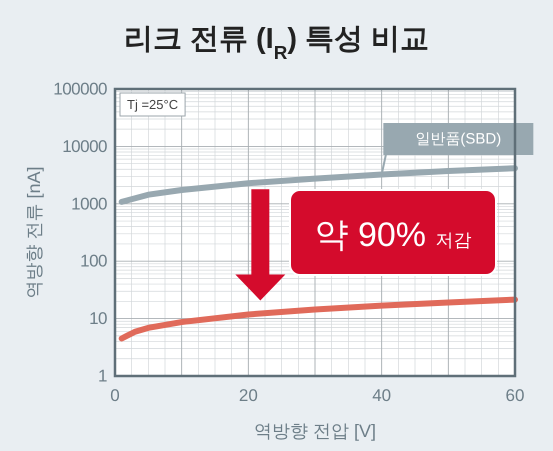  Describe the element at coordinates (80, 89) in the screenshot. I see `y-tick-label: 100000` at that location.